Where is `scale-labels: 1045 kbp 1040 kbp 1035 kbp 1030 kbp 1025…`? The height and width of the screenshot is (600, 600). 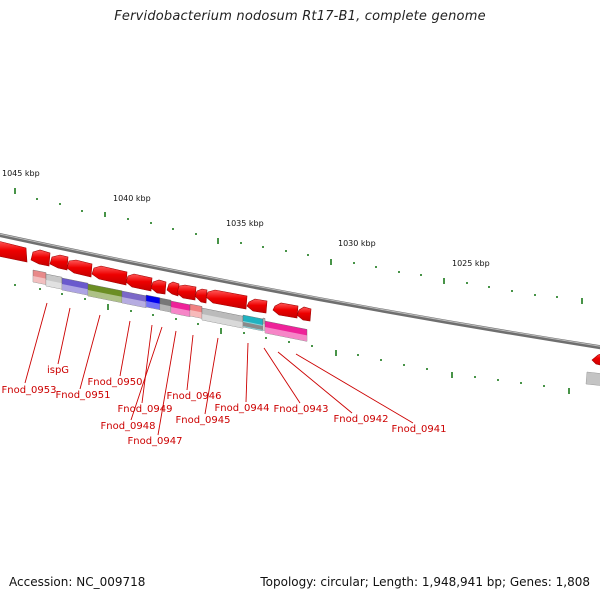 scale-labels: 1045 kbp 1040 kbp 1035 kbp 1030 kbp 1025… is located at coordinates (246, 218).